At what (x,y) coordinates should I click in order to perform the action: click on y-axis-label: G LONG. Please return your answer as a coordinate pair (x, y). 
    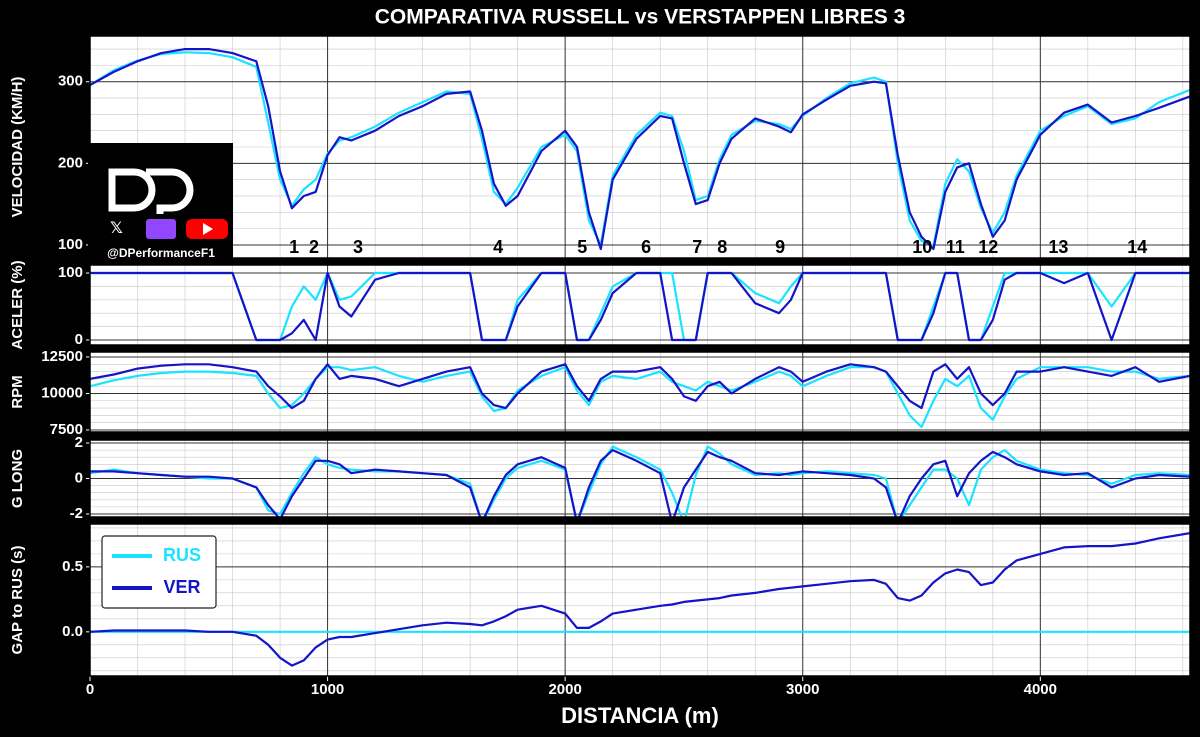
    Looking at the image, I should click on (17, 478).